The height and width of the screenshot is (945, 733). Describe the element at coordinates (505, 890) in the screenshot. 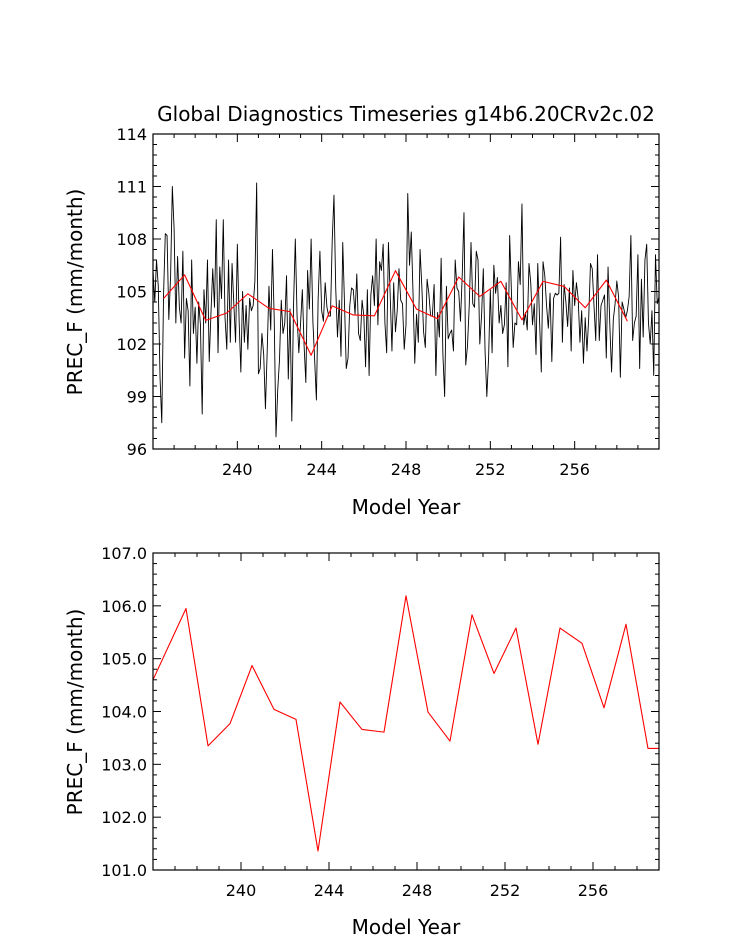

I see `bottom-x-tick-label: 252` at that location.